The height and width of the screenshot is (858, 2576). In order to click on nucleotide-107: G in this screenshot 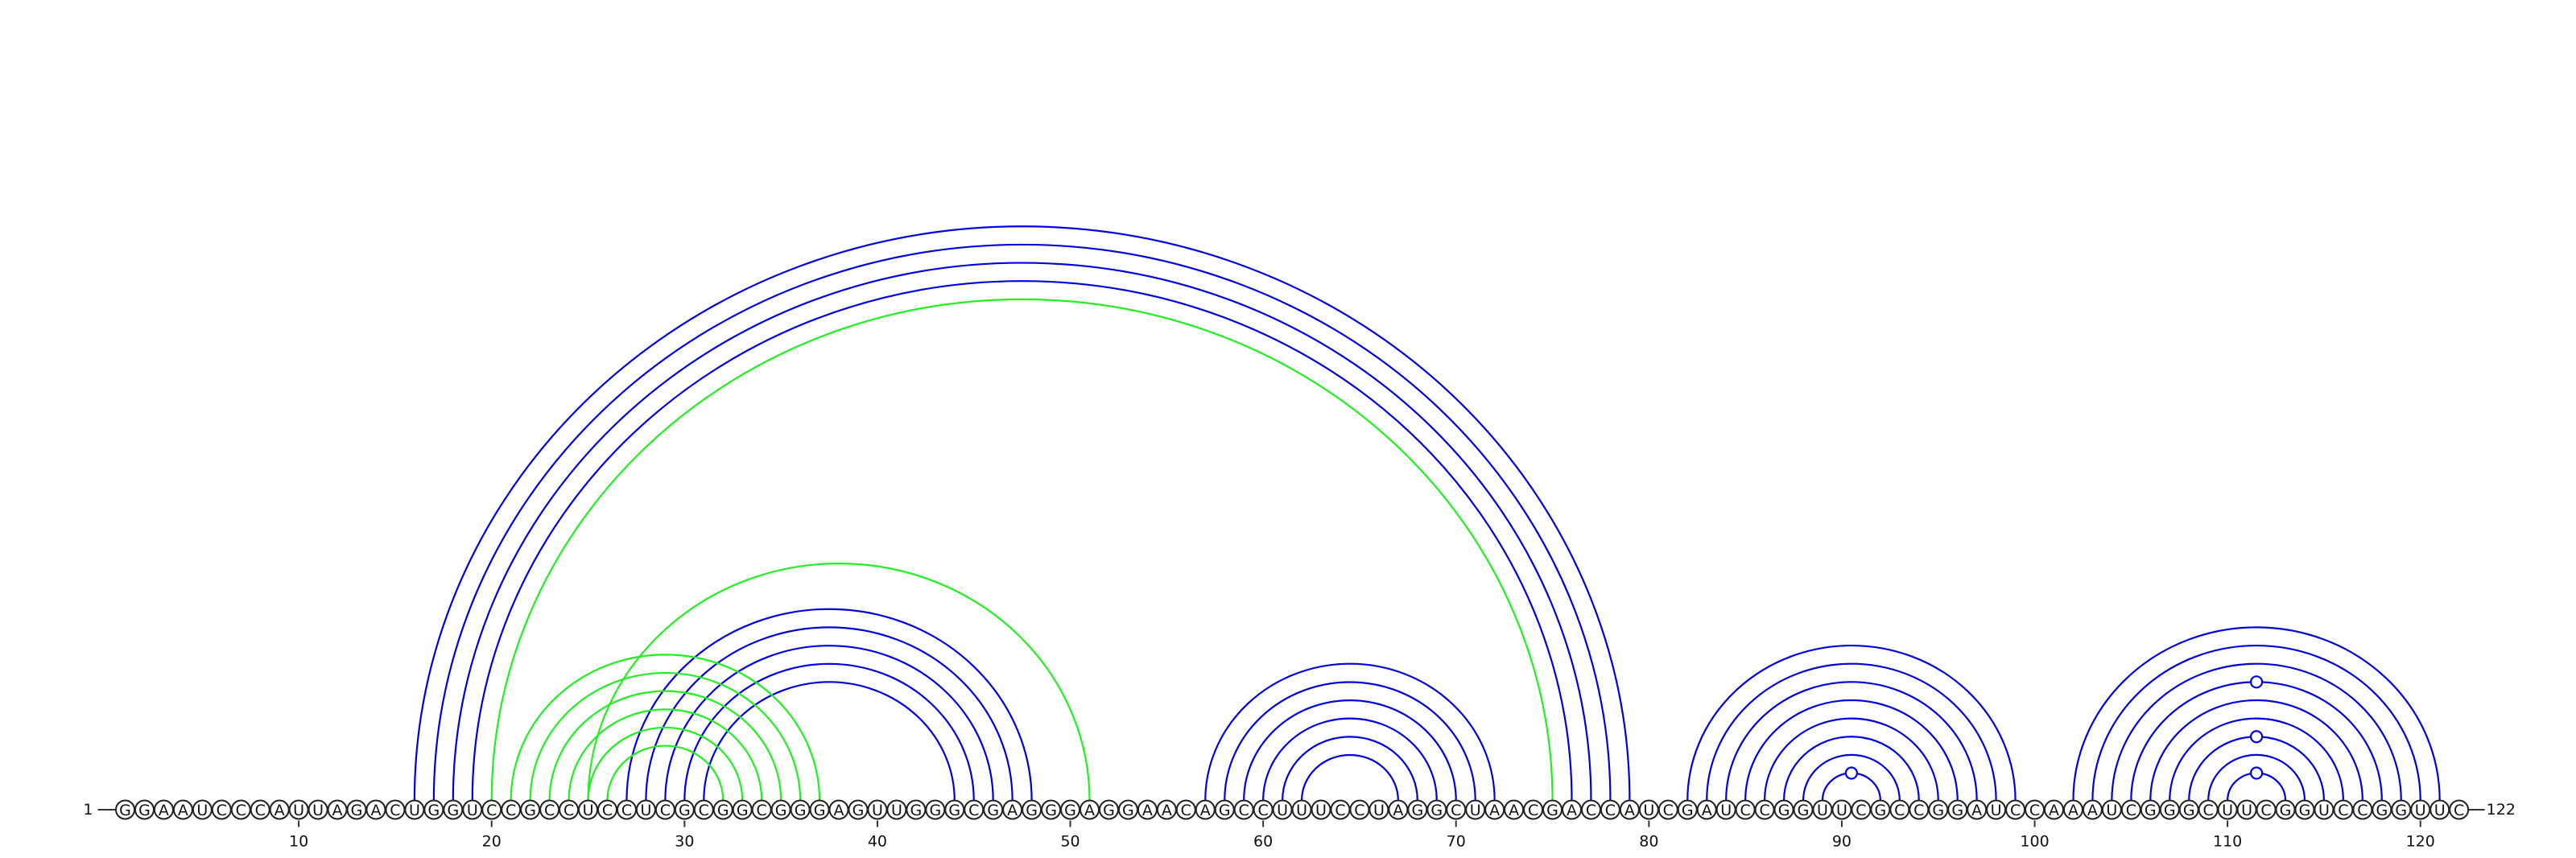, I will do `click(2169, 809)`.